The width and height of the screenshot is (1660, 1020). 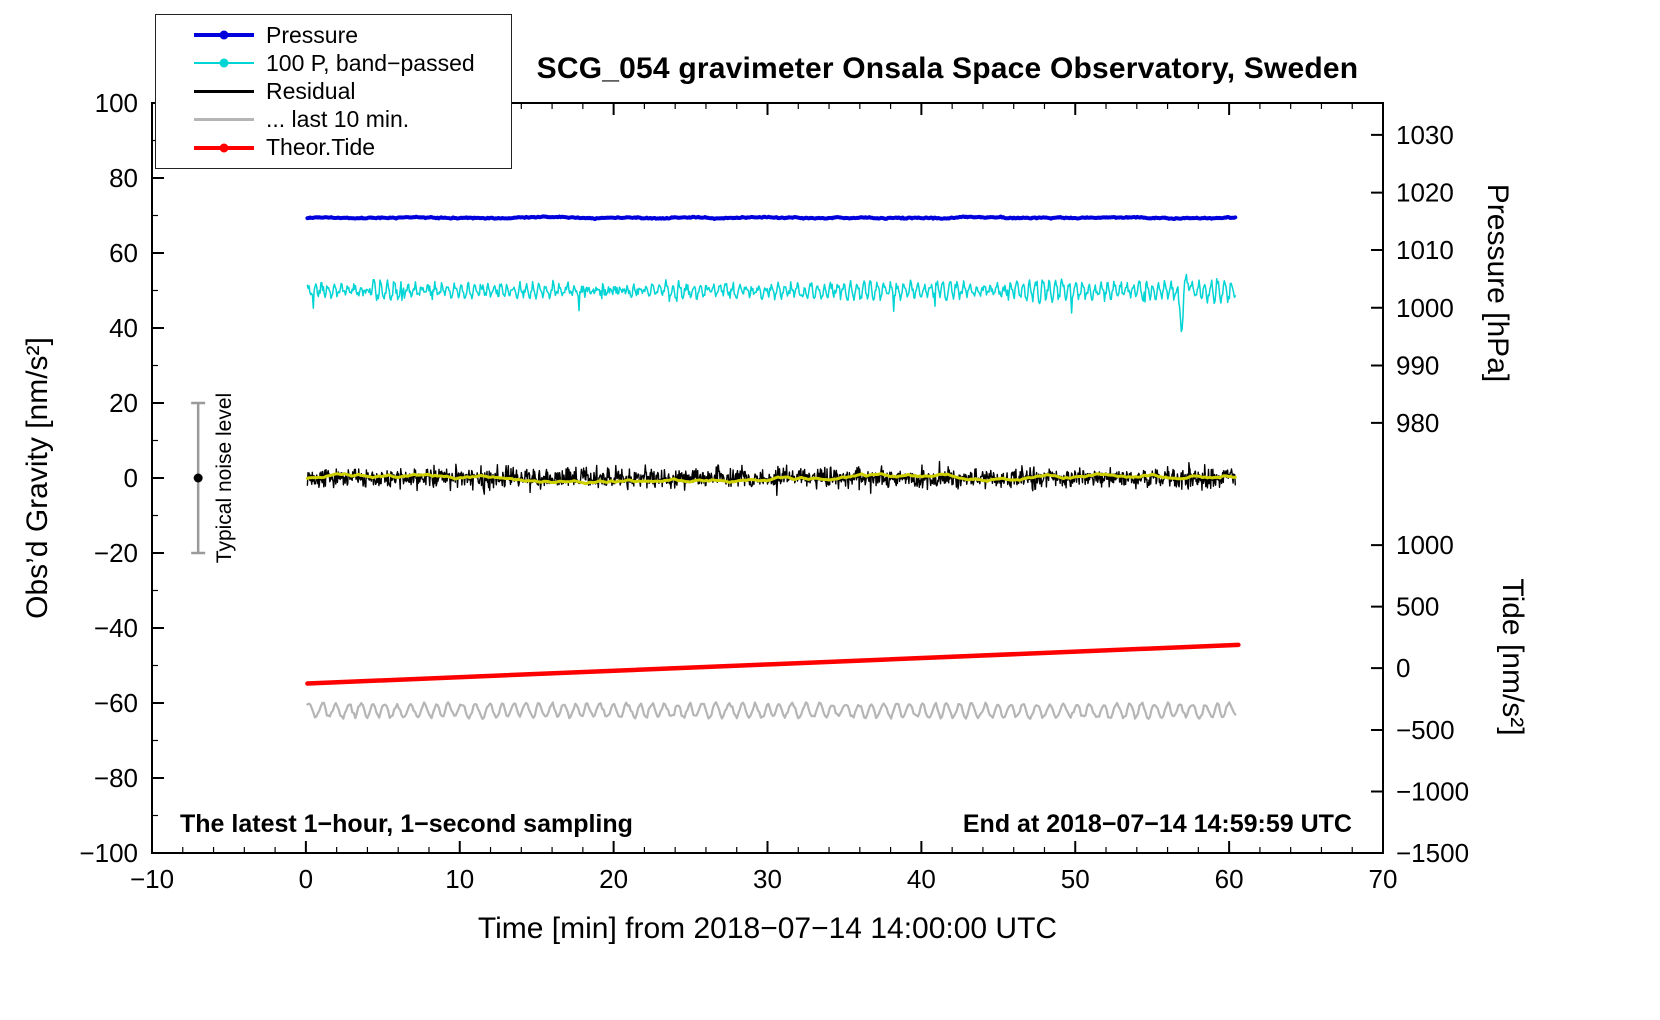 I want to click on legend-item-last-10-min: ... last 10 min., so click(x=333, y=119).